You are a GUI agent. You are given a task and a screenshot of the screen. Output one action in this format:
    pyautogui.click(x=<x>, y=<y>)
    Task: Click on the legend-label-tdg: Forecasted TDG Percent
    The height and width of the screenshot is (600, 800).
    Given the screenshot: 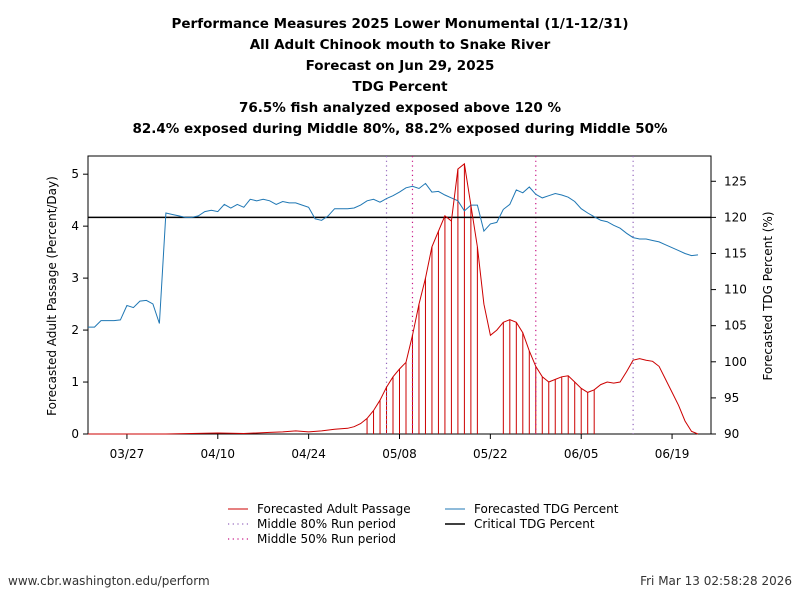 What is the action you would take?
    pyautogui.click(x=546, y=509)
    